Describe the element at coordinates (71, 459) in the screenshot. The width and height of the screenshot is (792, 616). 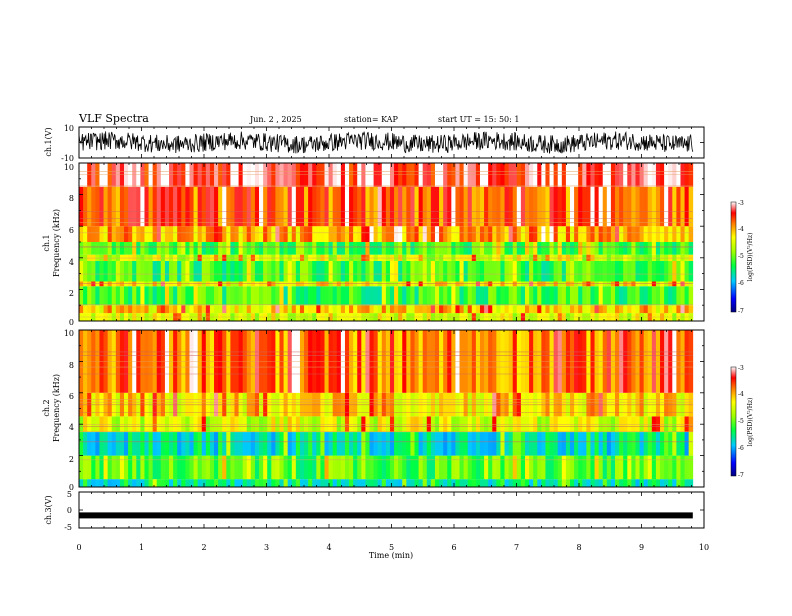
I see `ch2-ytick-2: 2` at that location.